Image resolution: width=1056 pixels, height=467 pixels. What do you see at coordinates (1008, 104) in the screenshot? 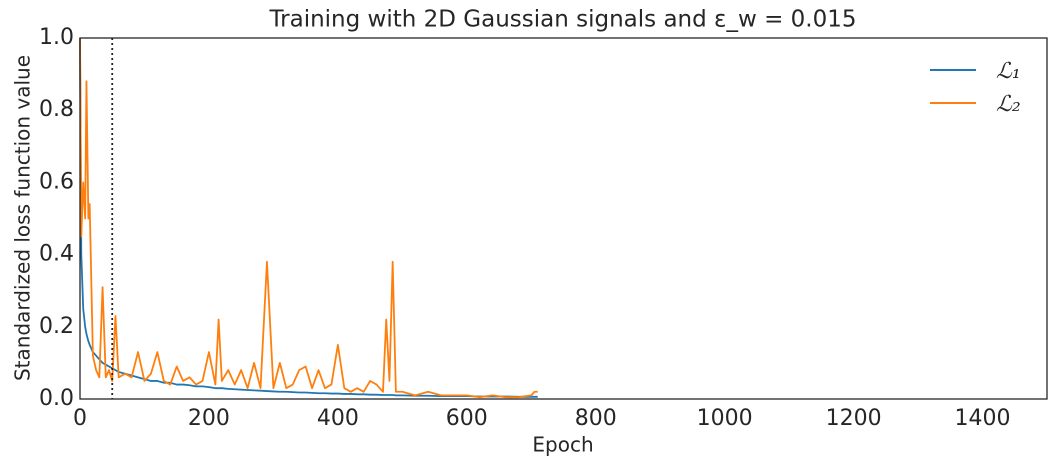
I see `legend-label: ℒ₂` at bounding box center [1008, 104].